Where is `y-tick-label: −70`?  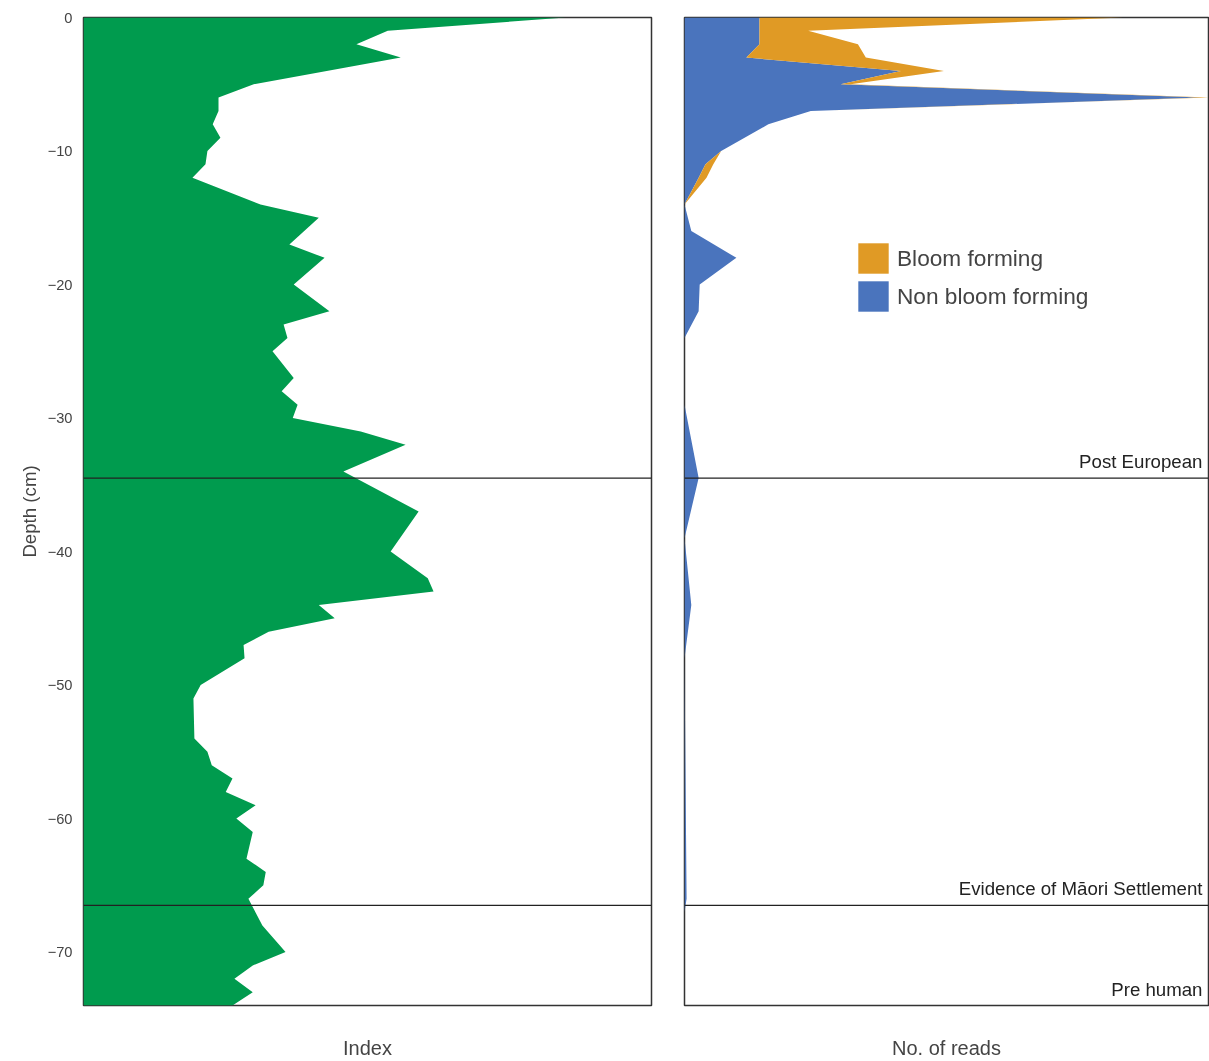 y-tick-label: −70 is located at coordinates (60, 952).